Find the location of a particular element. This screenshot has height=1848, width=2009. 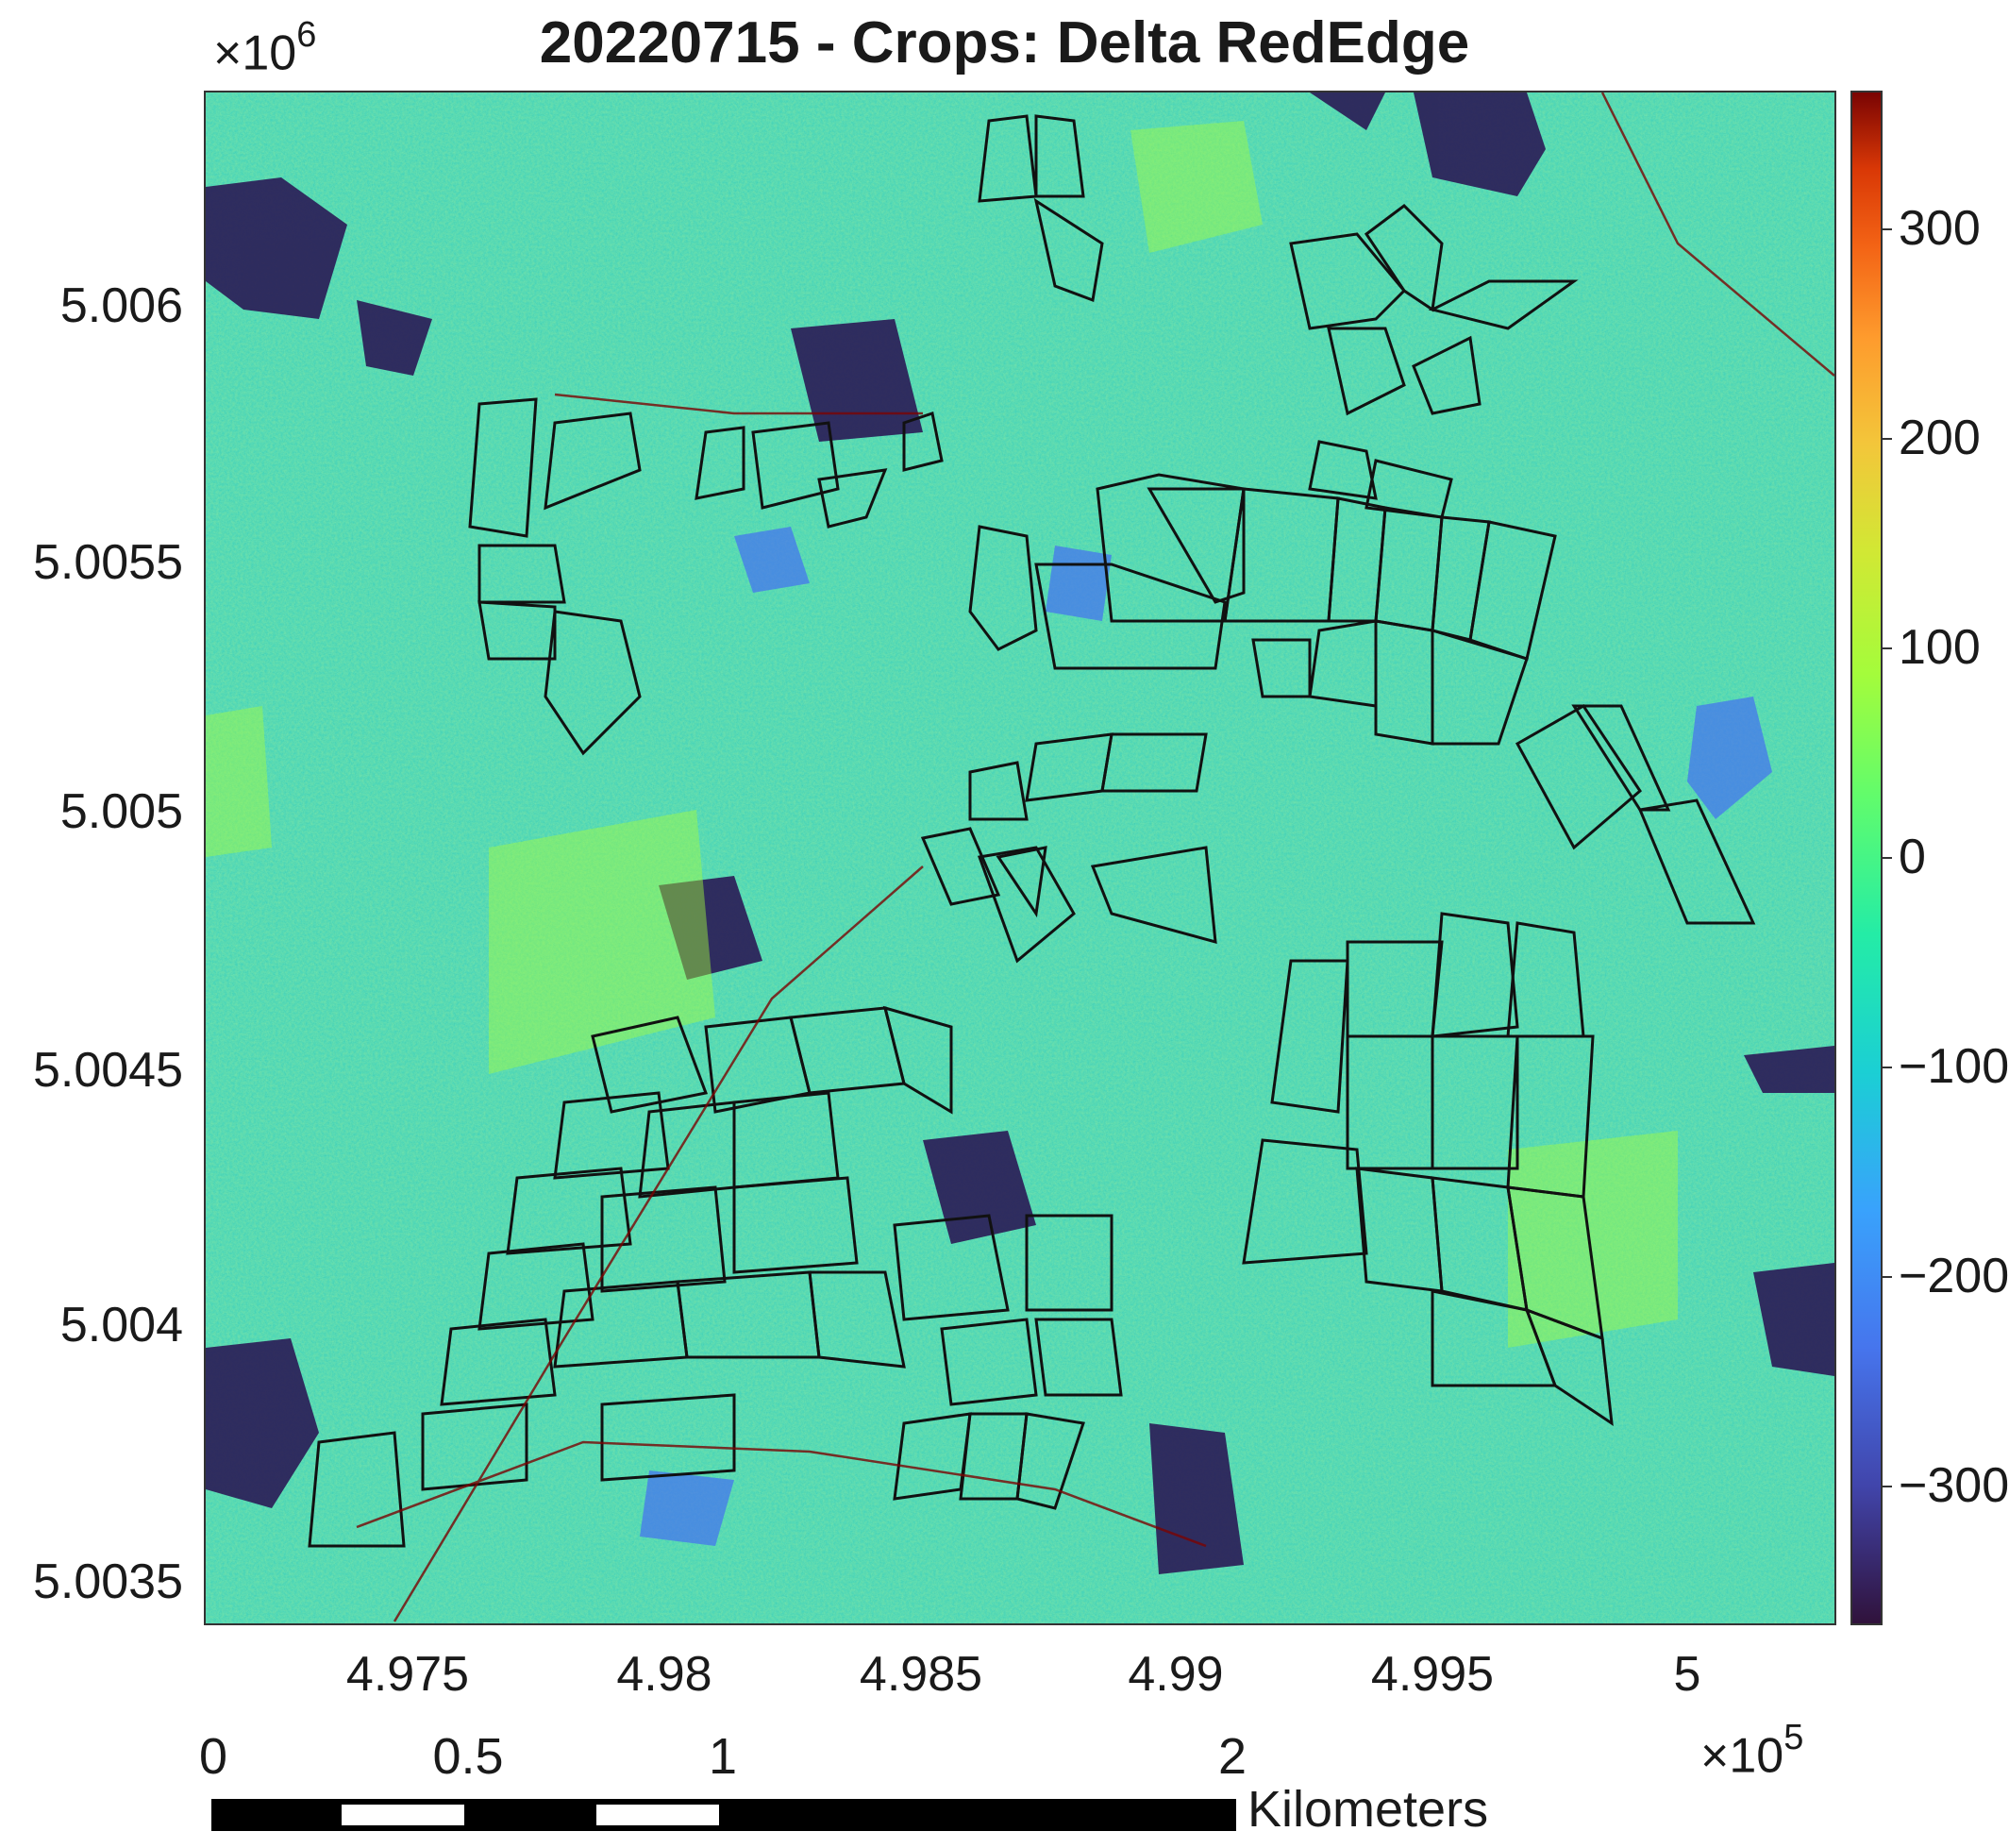

scalebar-unit: Kilometers is located at coordinates (1368, 1809).